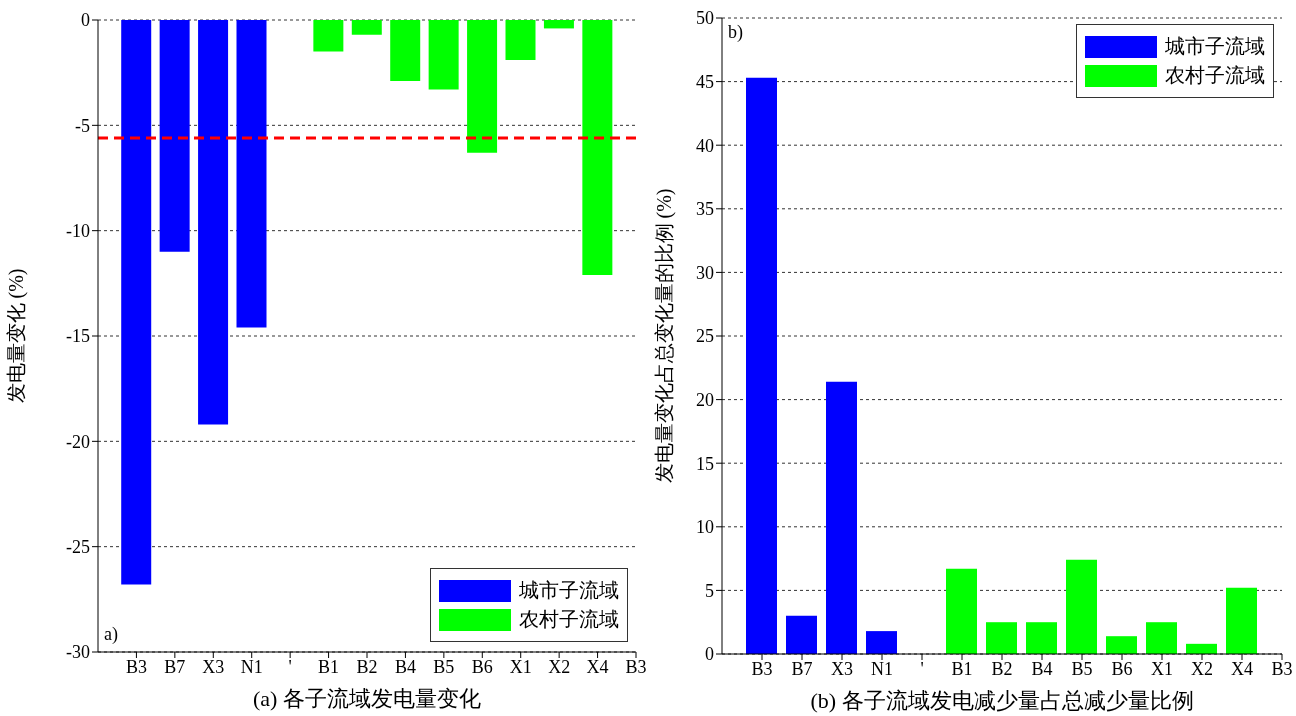 The width and height of the screenshot is (1296, 716). I want to click on y-tick-label: -25, so click(78, 547).